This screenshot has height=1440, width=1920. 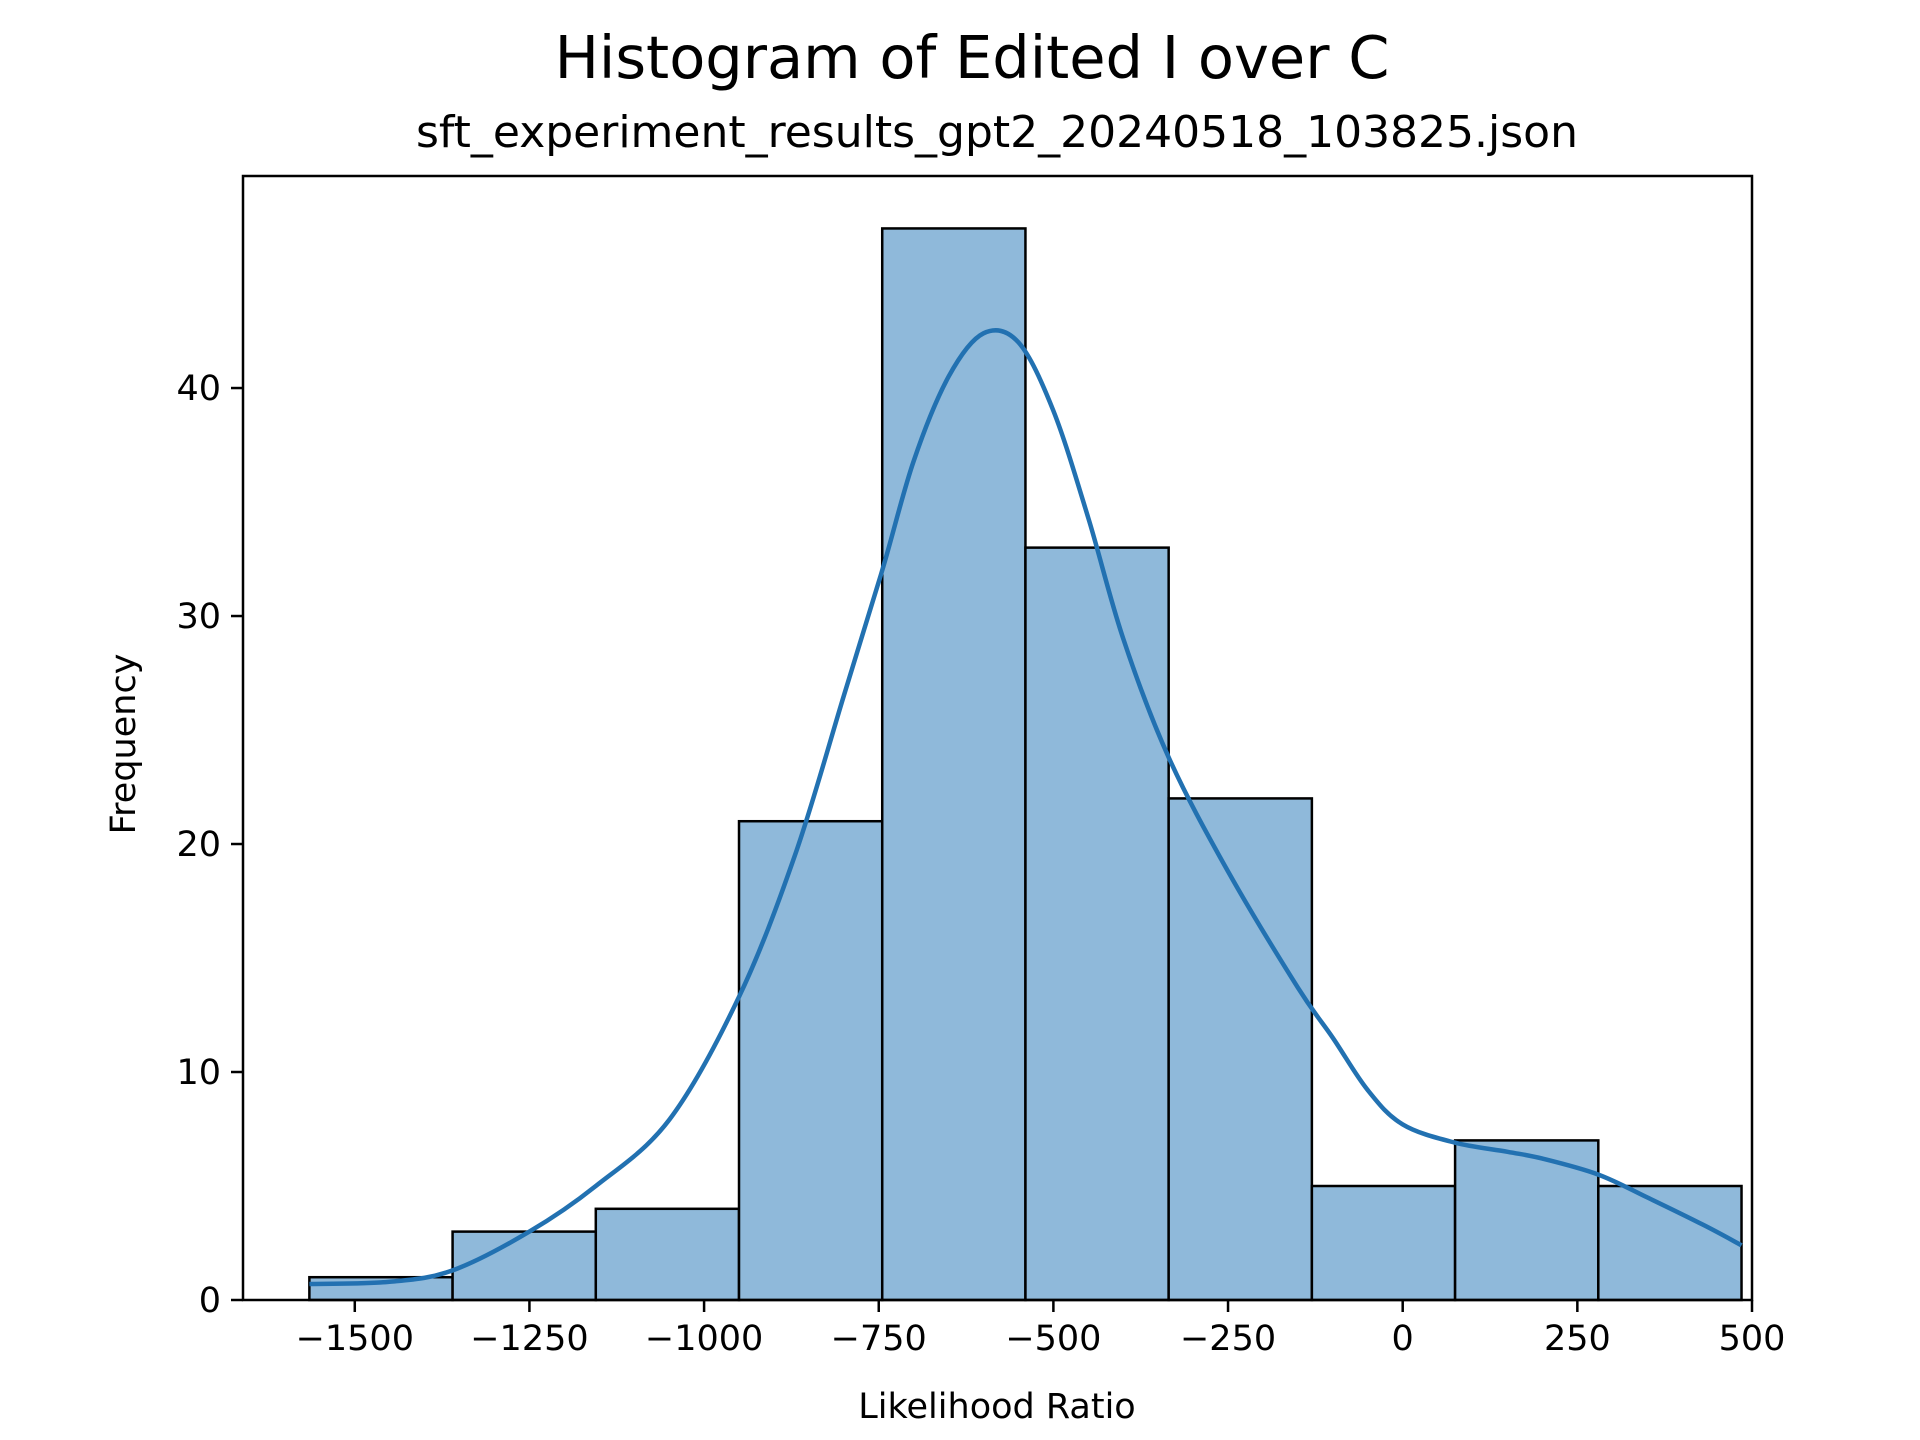 What do you see at coordinates (198, 389) in the screenshot?
I see `y-tick-label: 40` at bounding box center [198, 389].